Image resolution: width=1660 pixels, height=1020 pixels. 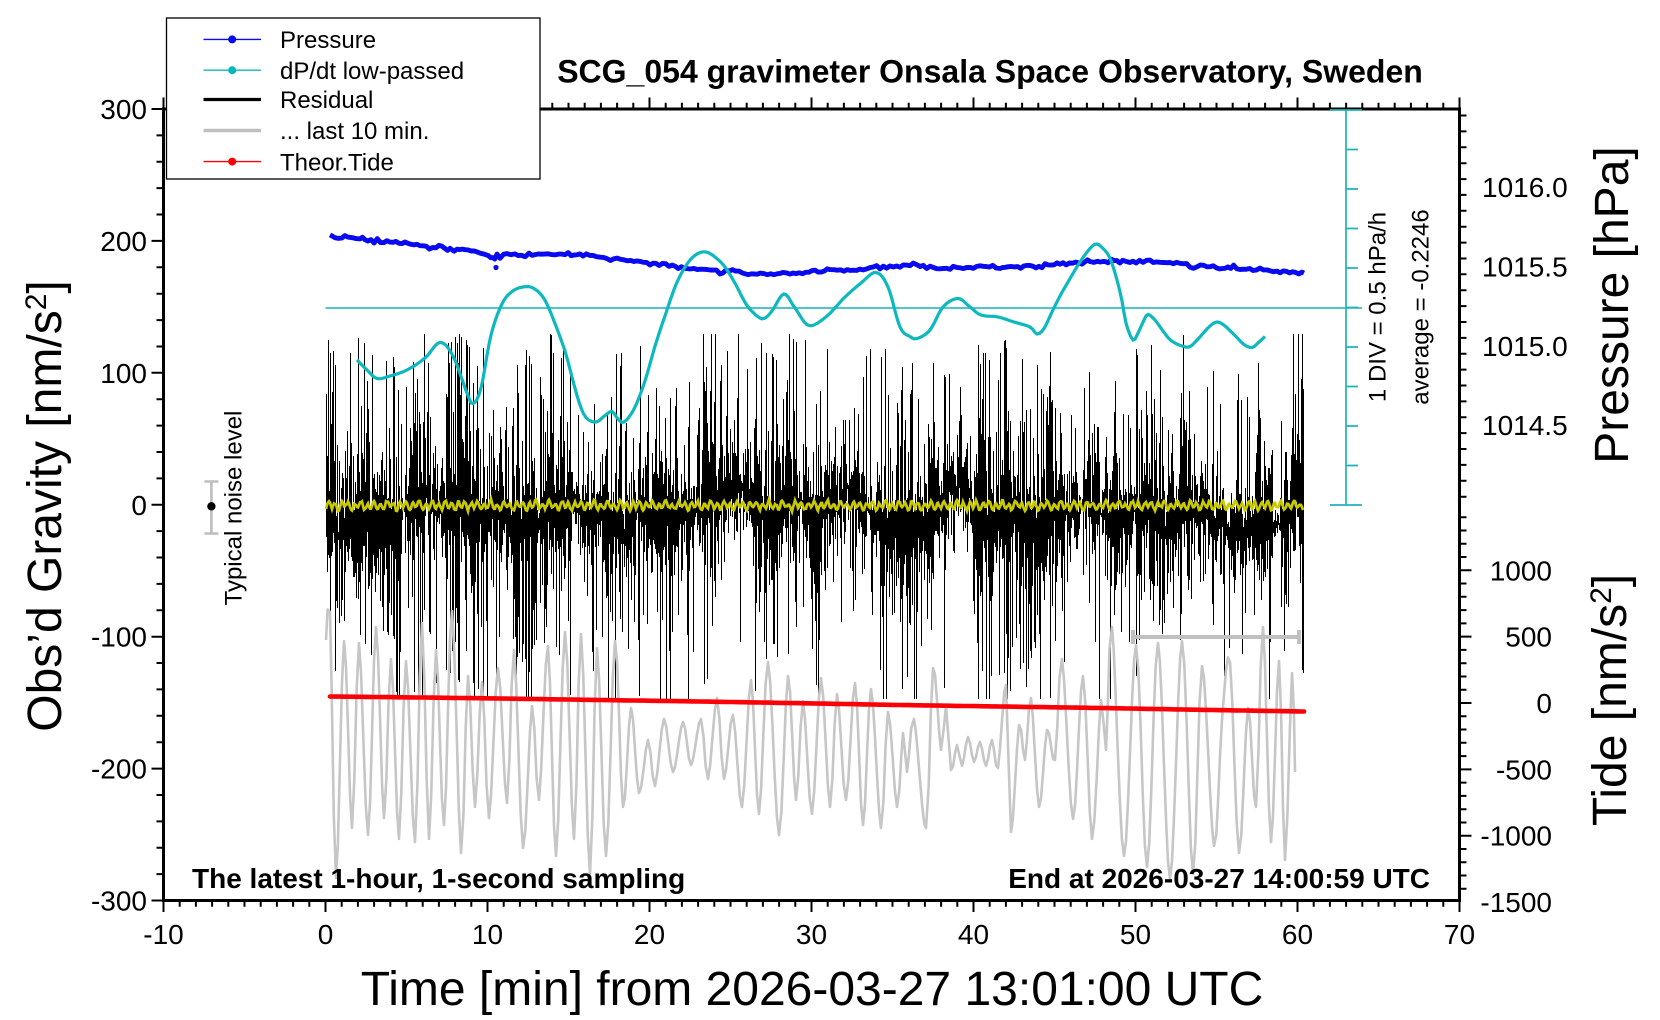 I want to click on svg-text: Pressure [hPa], so click(x=1612, y=304).